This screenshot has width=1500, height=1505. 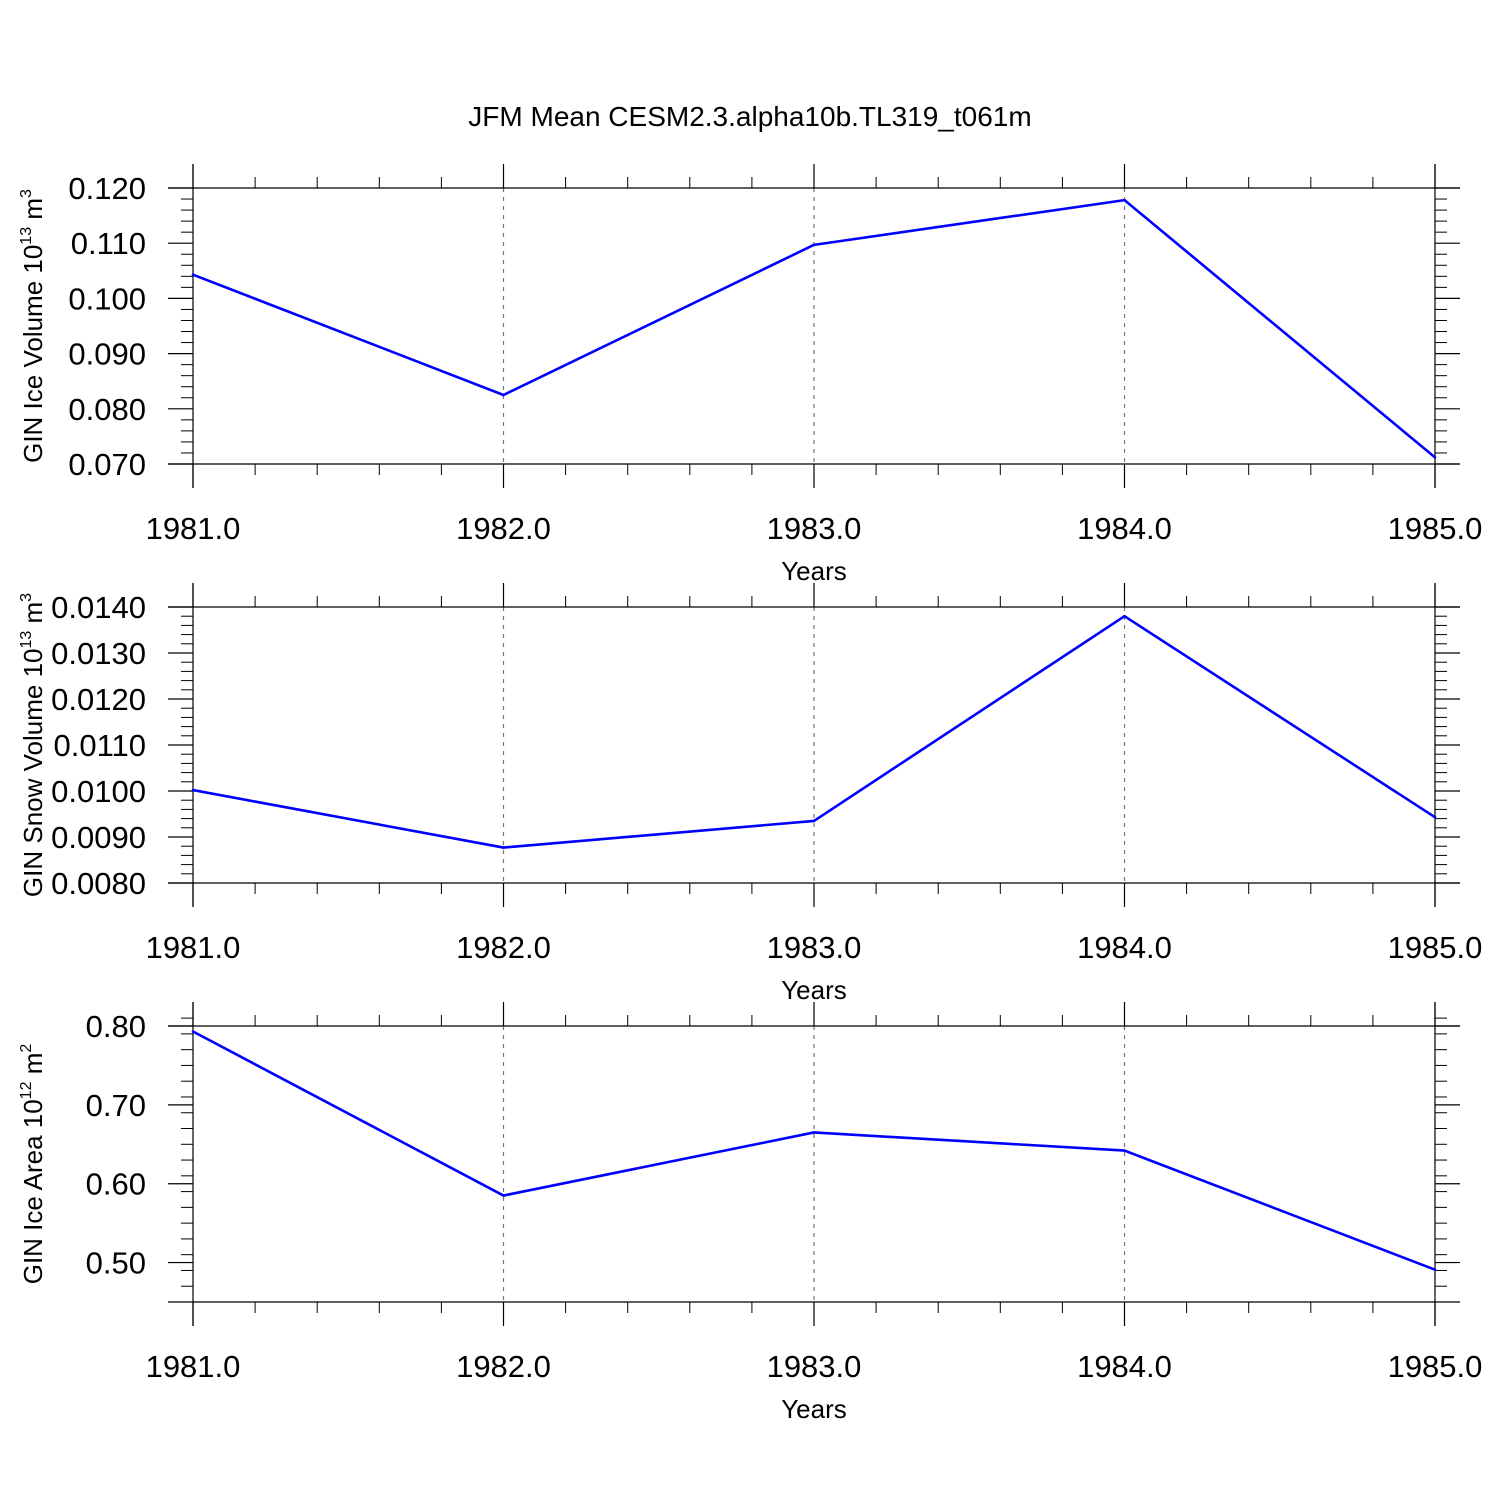 I want to click on y-axis-label-text: GIN Ice Volume 10, so click(x=33, y=354).